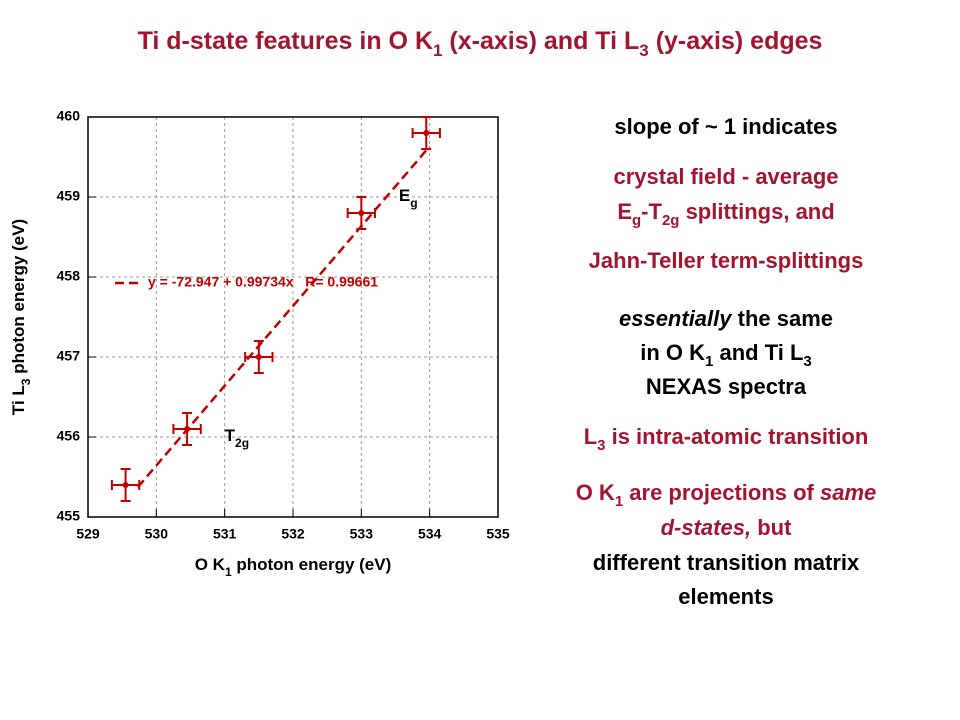 This screenshot has height=720, width=960. I want to click on y-tick-label: 455, so click(69, 516).